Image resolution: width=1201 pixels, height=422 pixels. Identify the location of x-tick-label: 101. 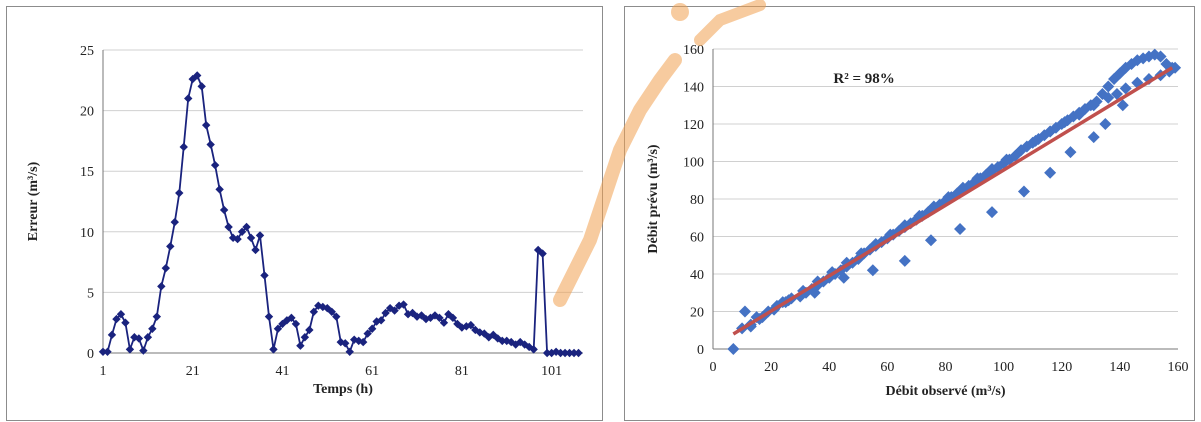
(551, 371).